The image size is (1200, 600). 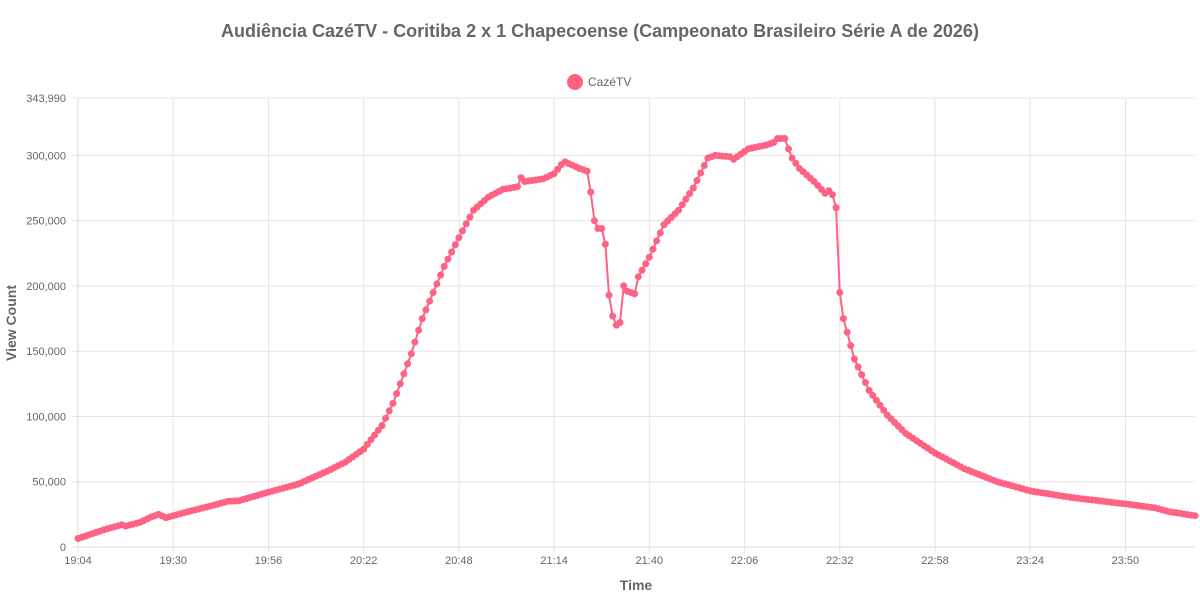 What do you see at coordinates (636, 585) in the screenshot?
I see `x-axis-title: Time` at bounding box center [636, 585].